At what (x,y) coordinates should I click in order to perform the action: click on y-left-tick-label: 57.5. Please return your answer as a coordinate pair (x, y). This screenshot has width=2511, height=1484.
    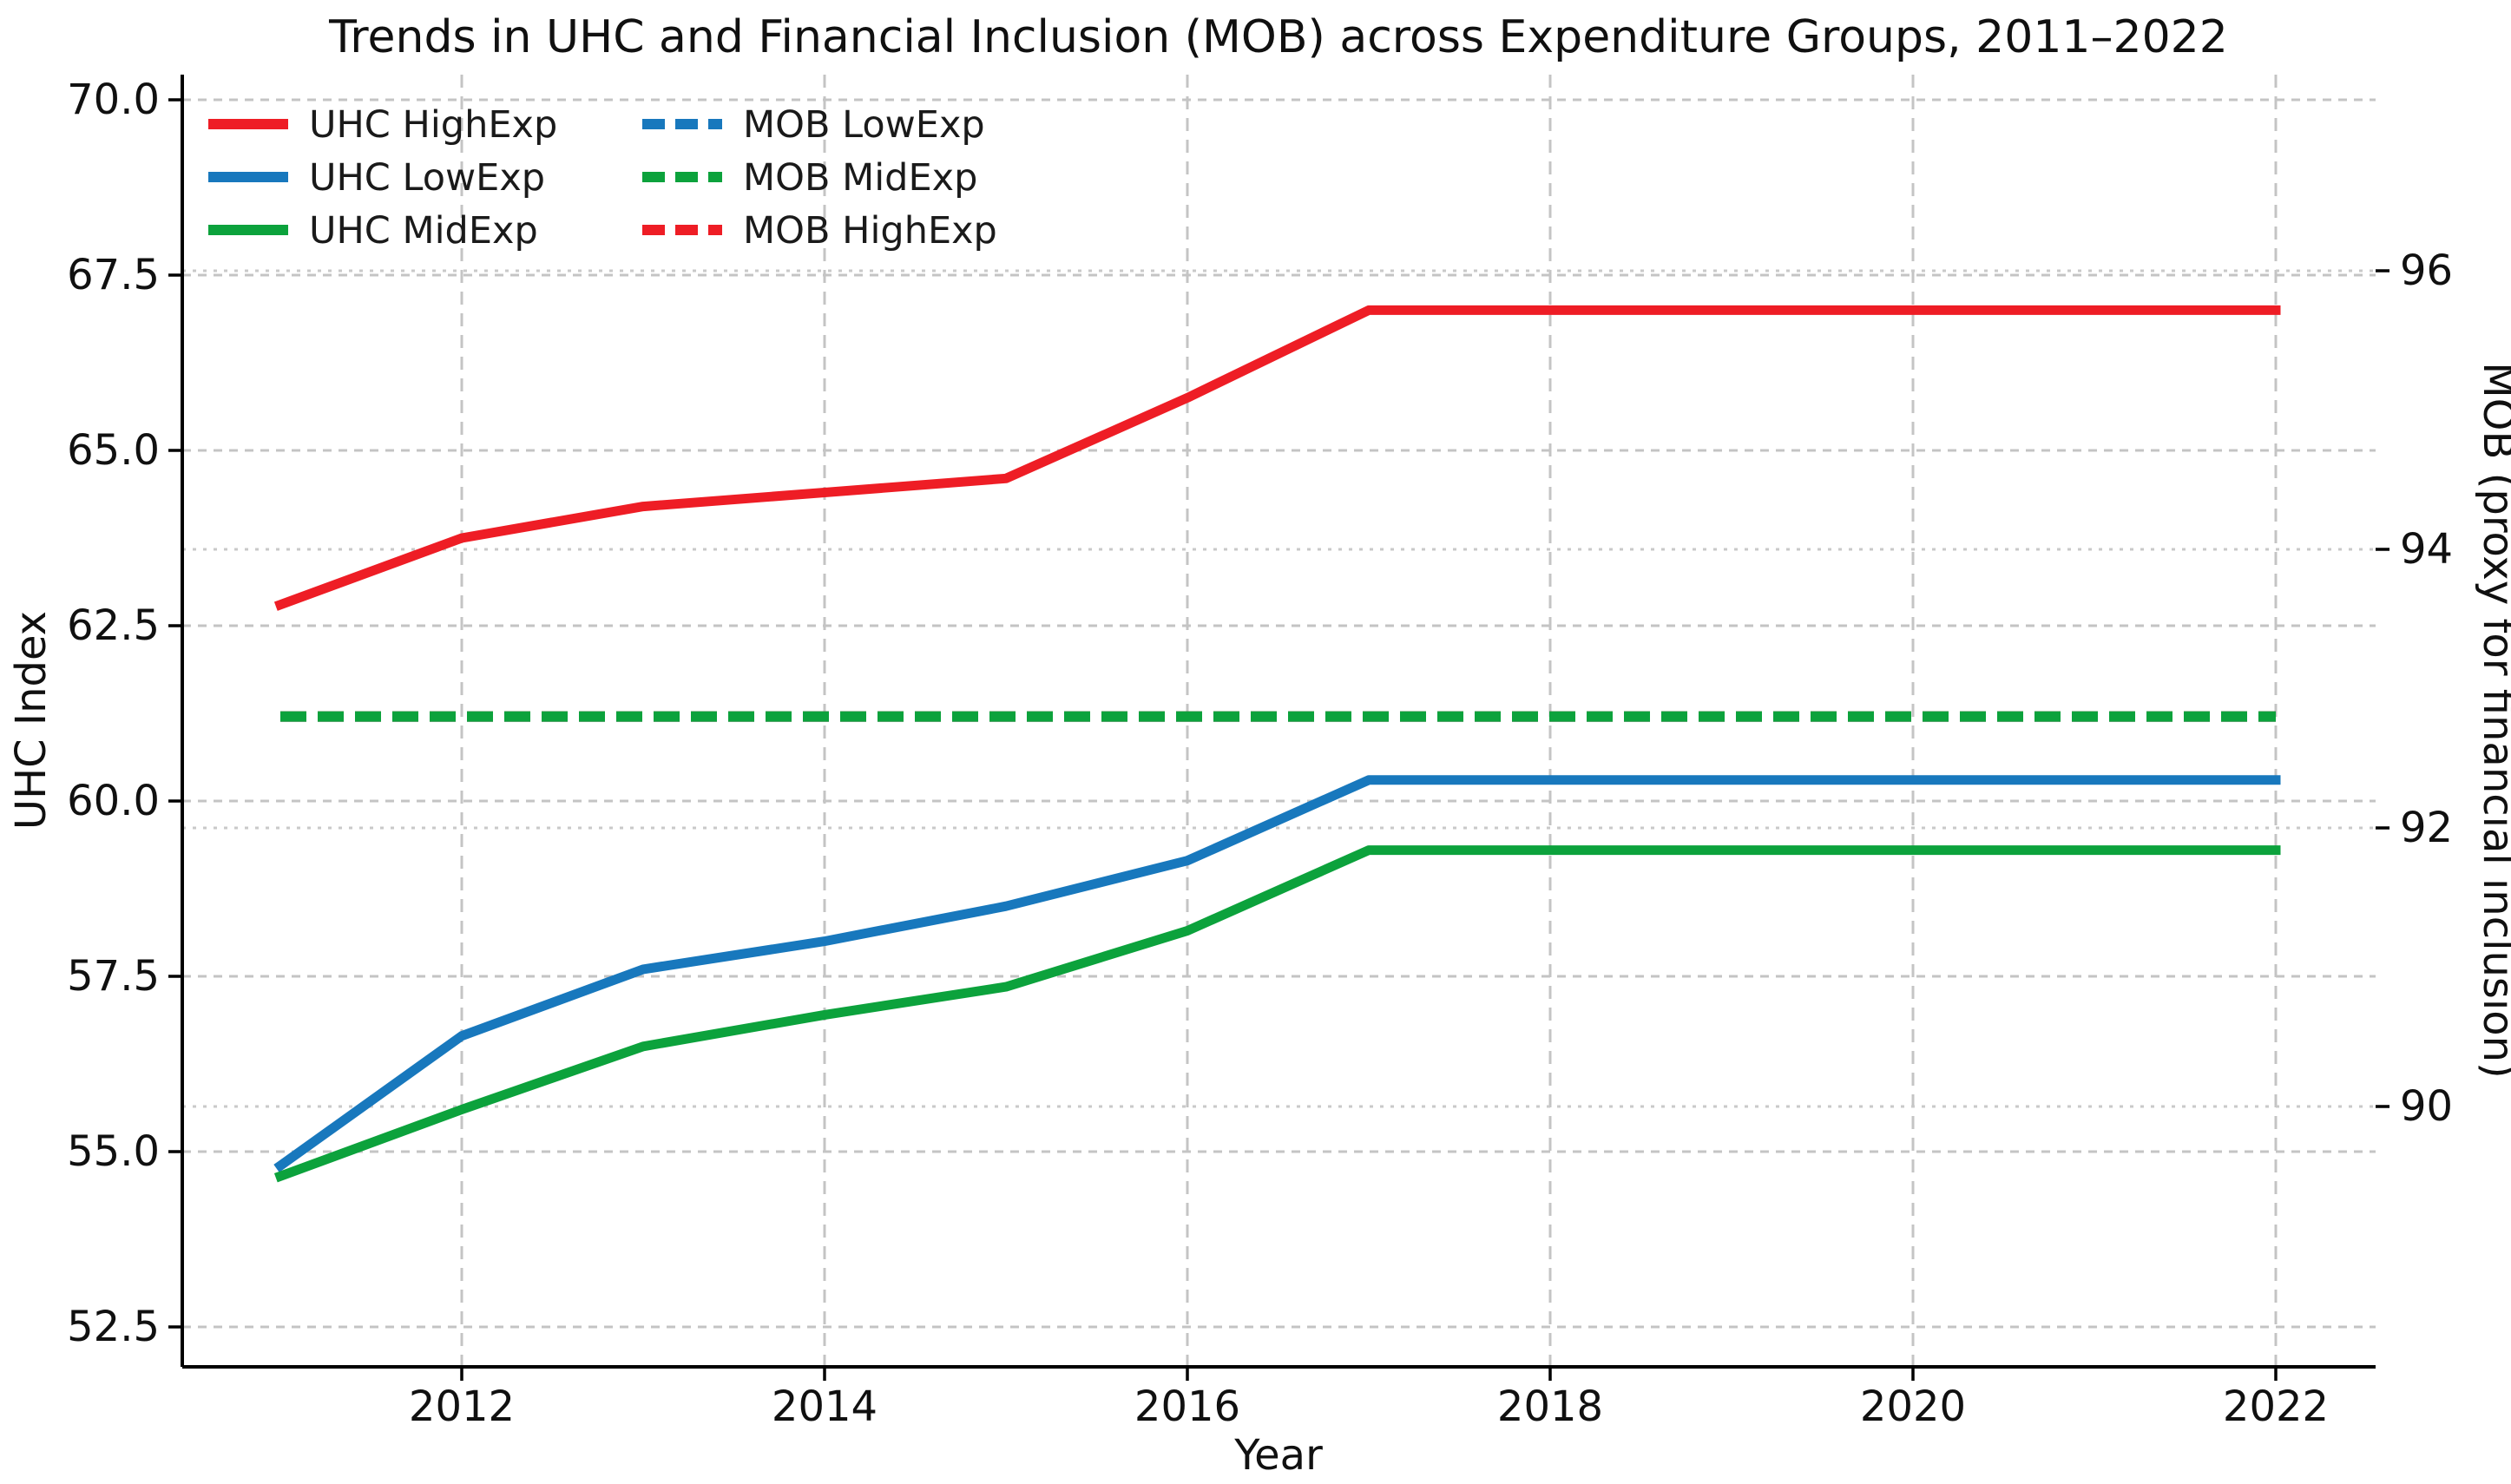
    Looking at the image, I should click on (113, 976).